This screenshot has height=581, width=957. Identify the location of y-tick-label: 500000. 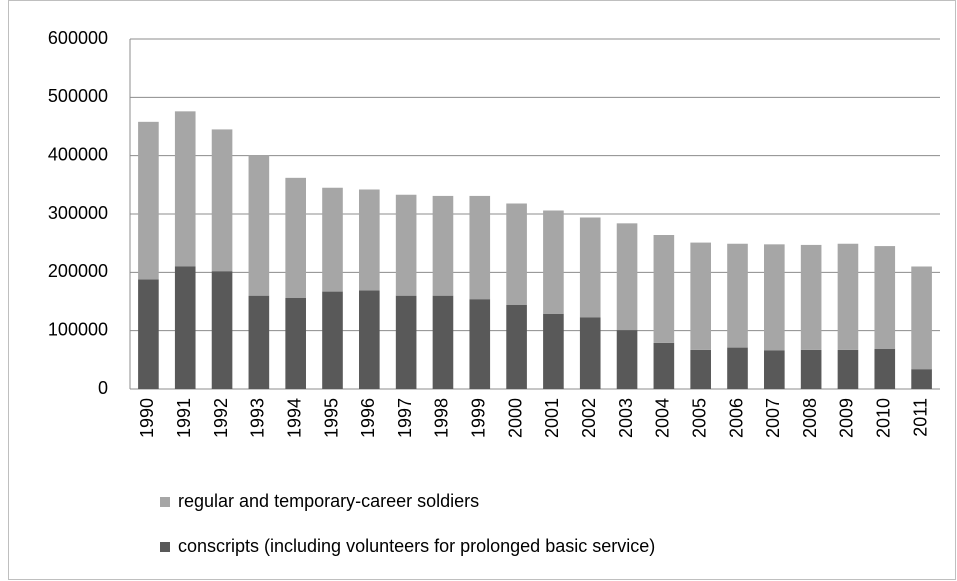
(78, 96).